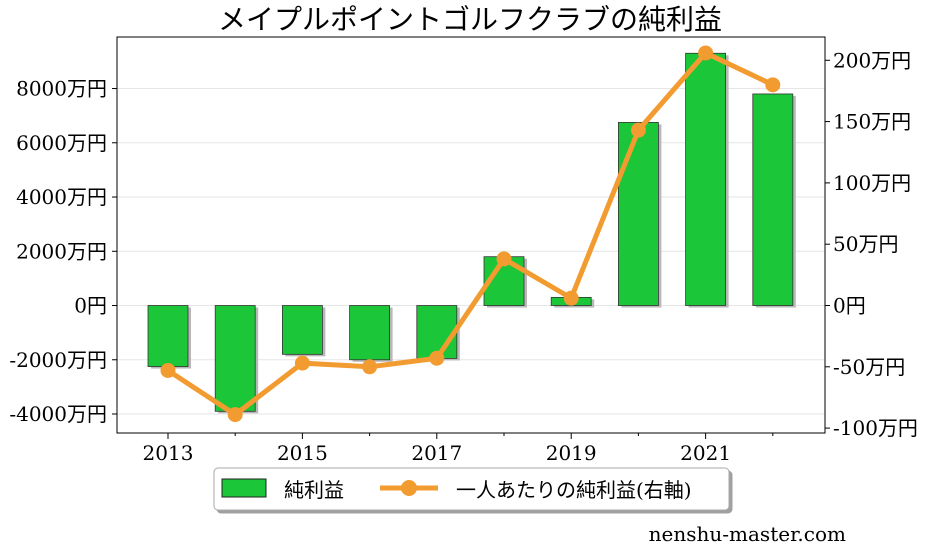 The image size is (927, 555). What do you see at coordinates (706, 53) in the screenshot?
I see `point-2021` at bounding box center [706, 53].